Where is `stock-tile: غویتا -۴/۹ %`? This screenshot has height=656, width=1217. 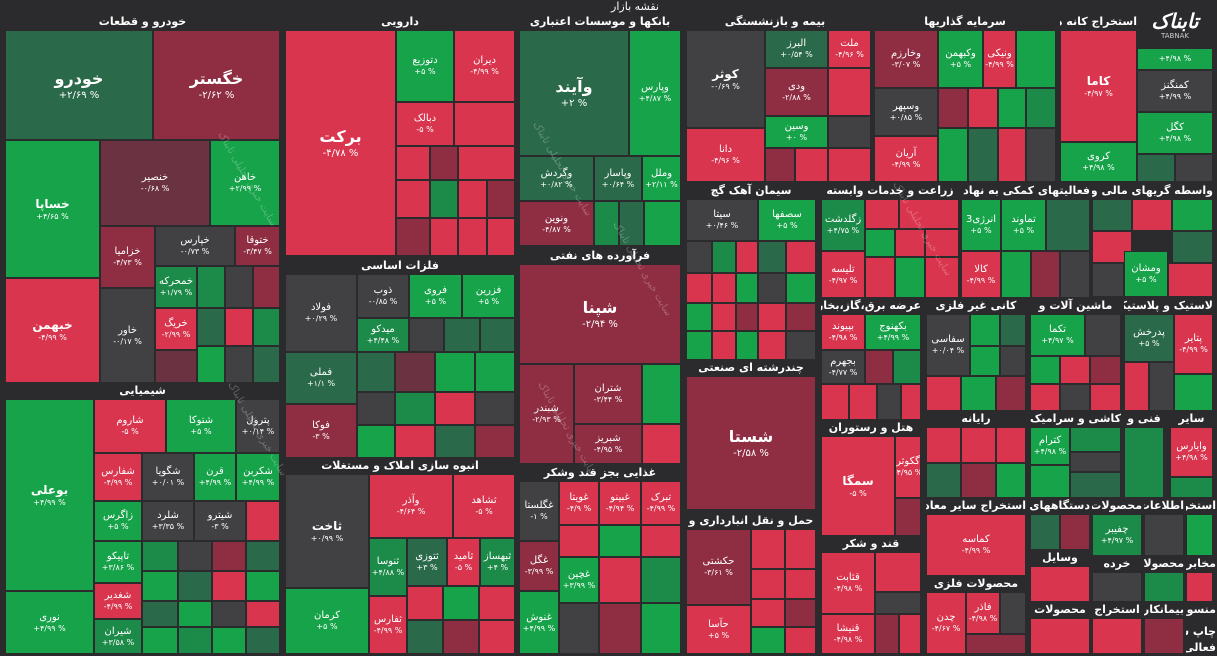 stock-tile: غویتا -۴/۹ % is located at coordinates (579, 503).